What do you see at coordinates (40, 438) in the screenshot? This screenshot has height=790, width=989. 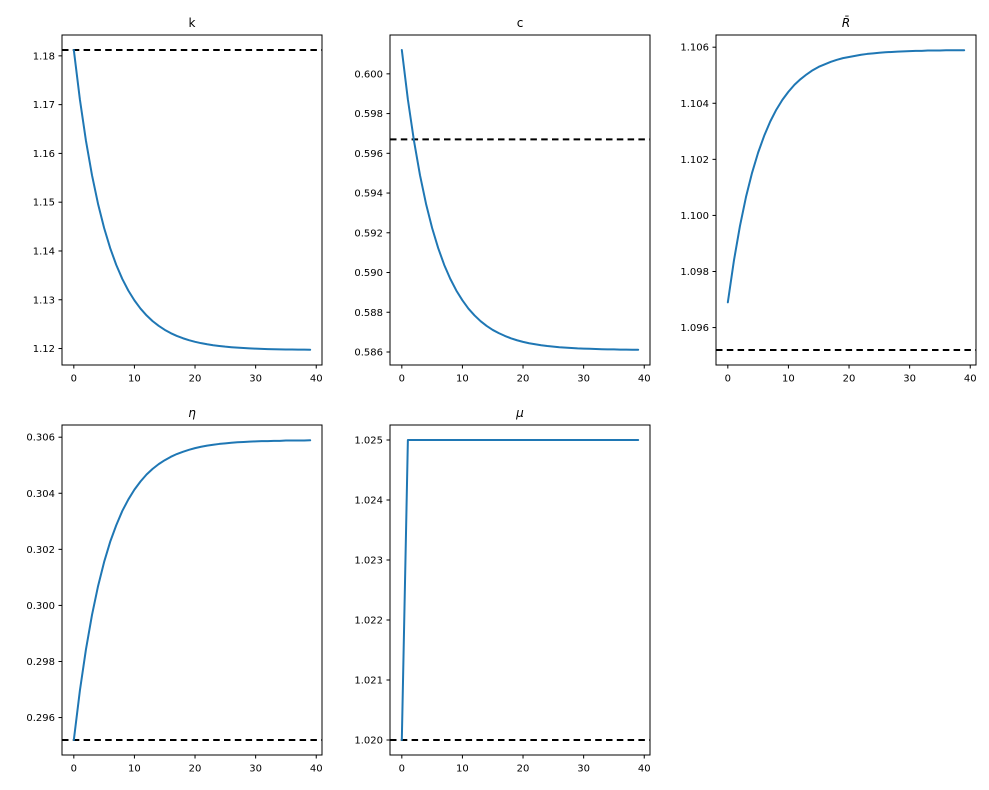 I see `y-tick-label: 0.306` at bounding box center [40, 438].